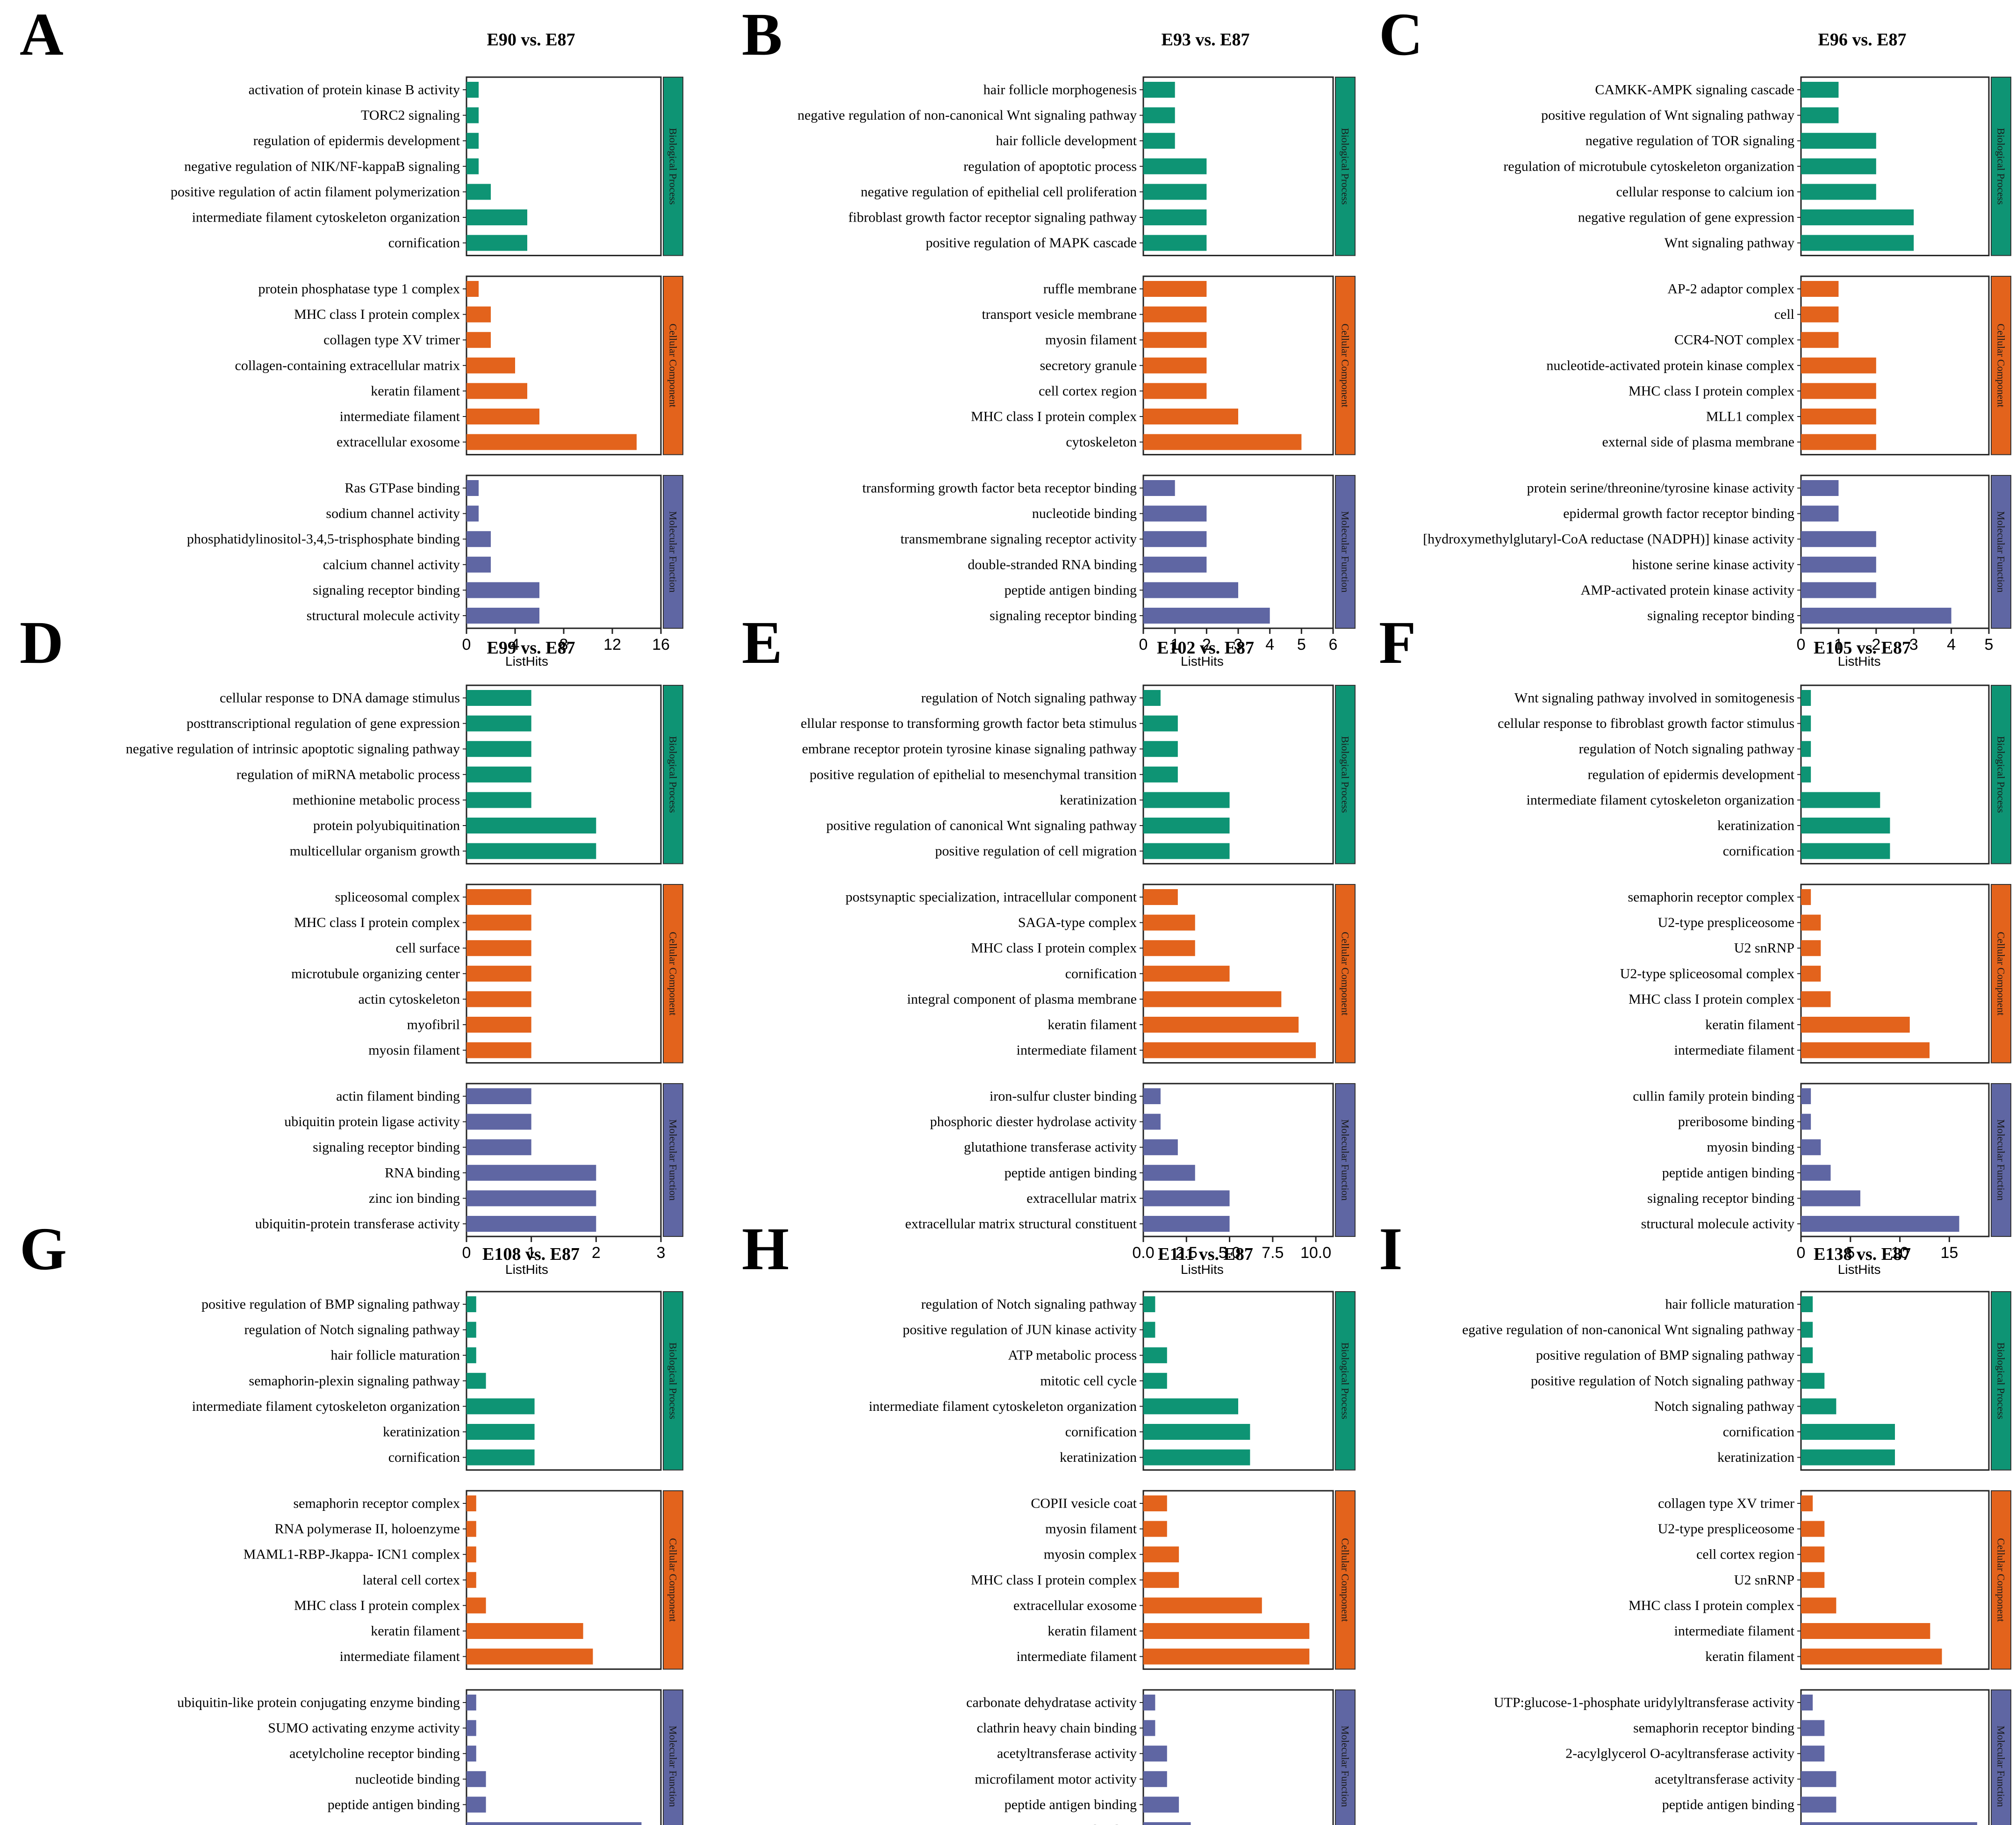 This screenshot has height=1825, width=2016. I want to click on panel-b-xlabel: ListHits, so click(1202, 661).